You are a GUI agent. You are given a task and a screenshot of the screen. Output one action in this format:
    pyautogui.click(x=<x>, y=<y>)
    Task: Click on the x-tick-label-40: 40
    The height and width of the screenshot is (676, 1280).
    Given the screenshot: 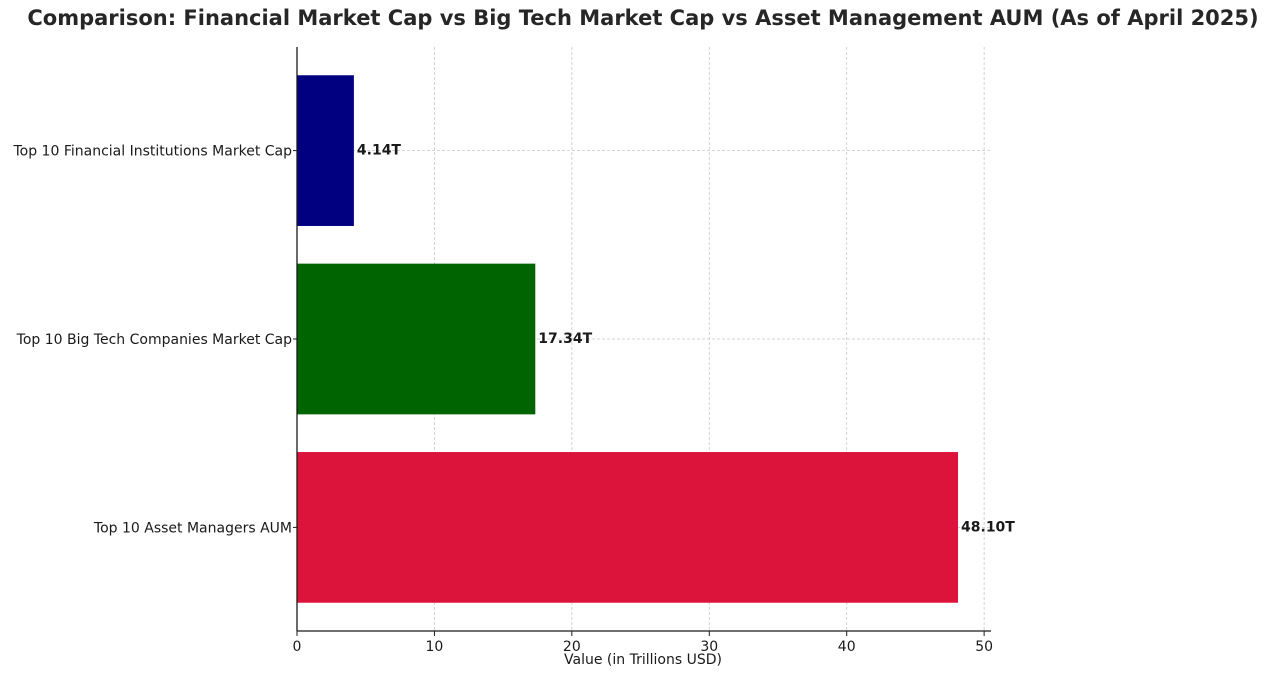 What is the action you would take?
    pyautogui.click(x=847, y=647)
    